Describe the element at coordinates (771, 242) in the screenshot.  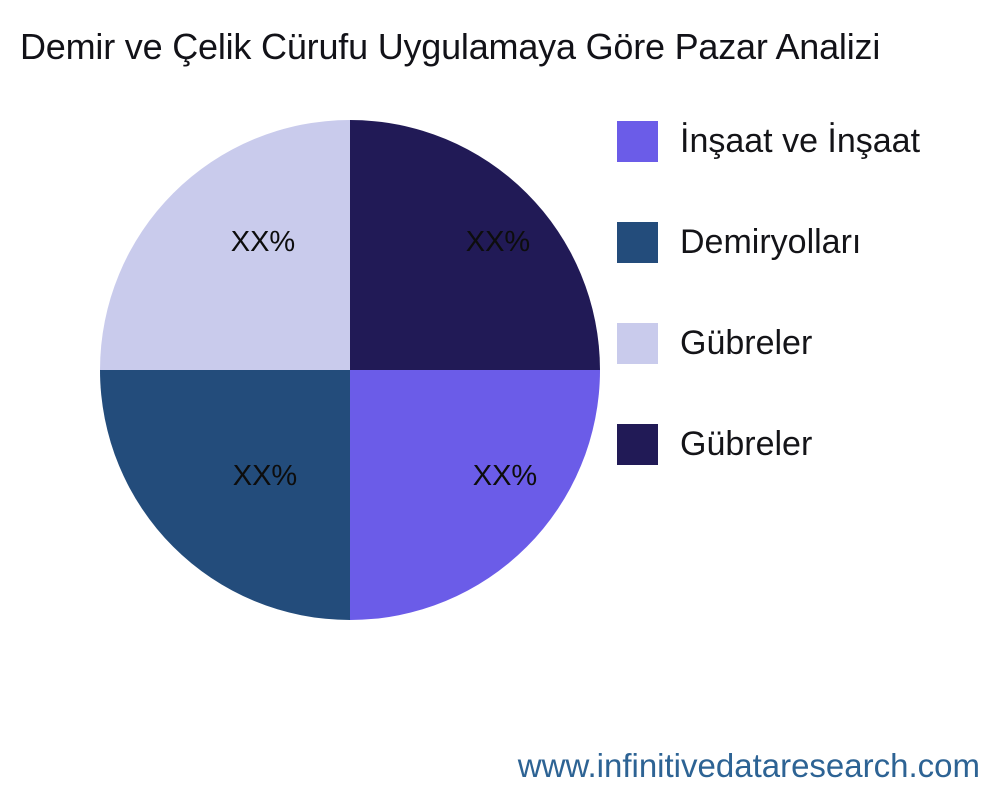
I see `legend-label-2: Demiryolları` at that location.